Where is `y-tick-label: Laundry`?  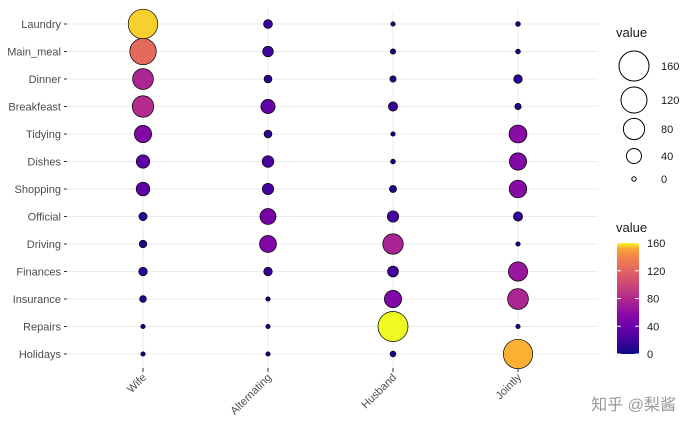 y-tick-label: Laundry is located at coordinates (41, 25).